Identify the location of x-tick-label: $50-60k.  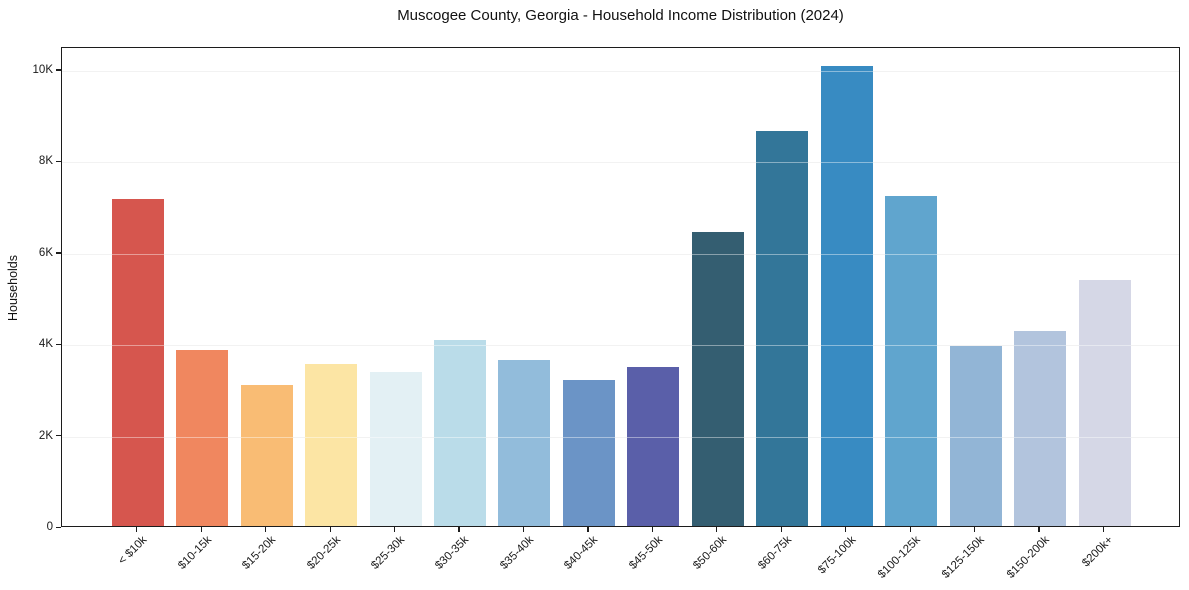
(710, 553).